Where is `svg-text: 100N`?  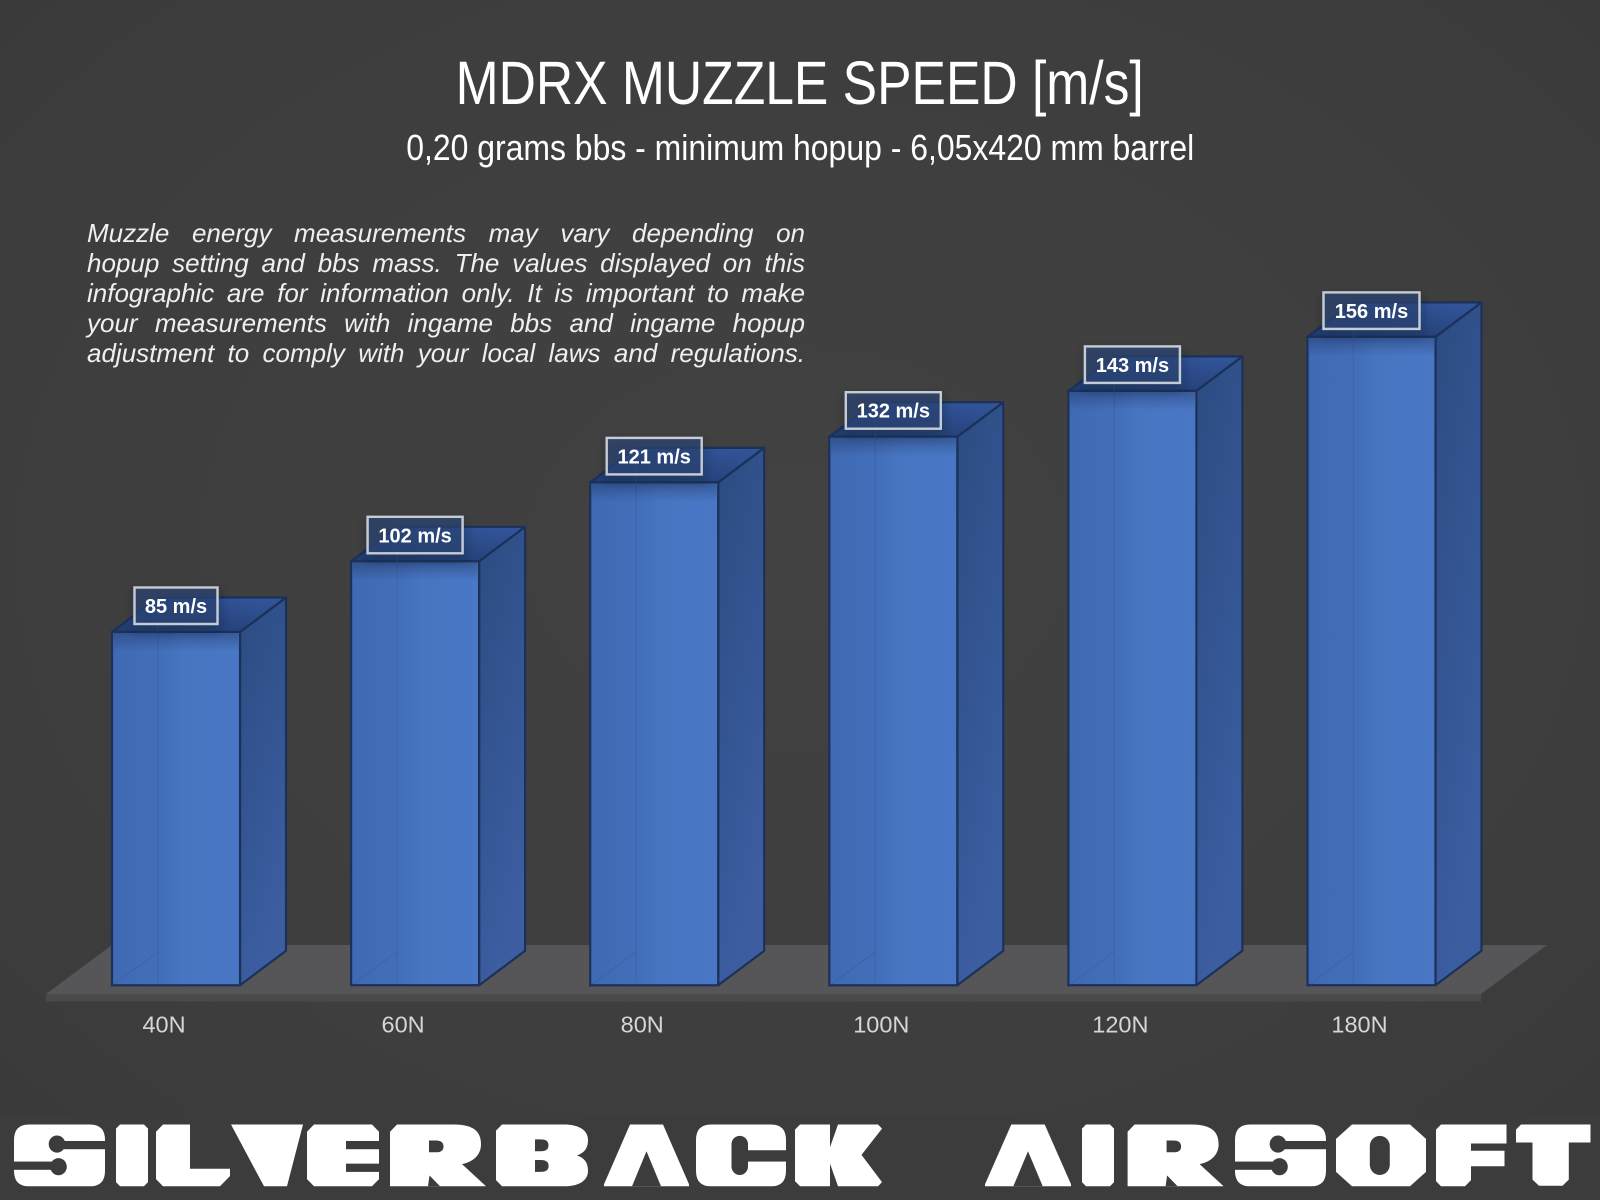 svg-text: 100N is located at coordinates (881, 1025).